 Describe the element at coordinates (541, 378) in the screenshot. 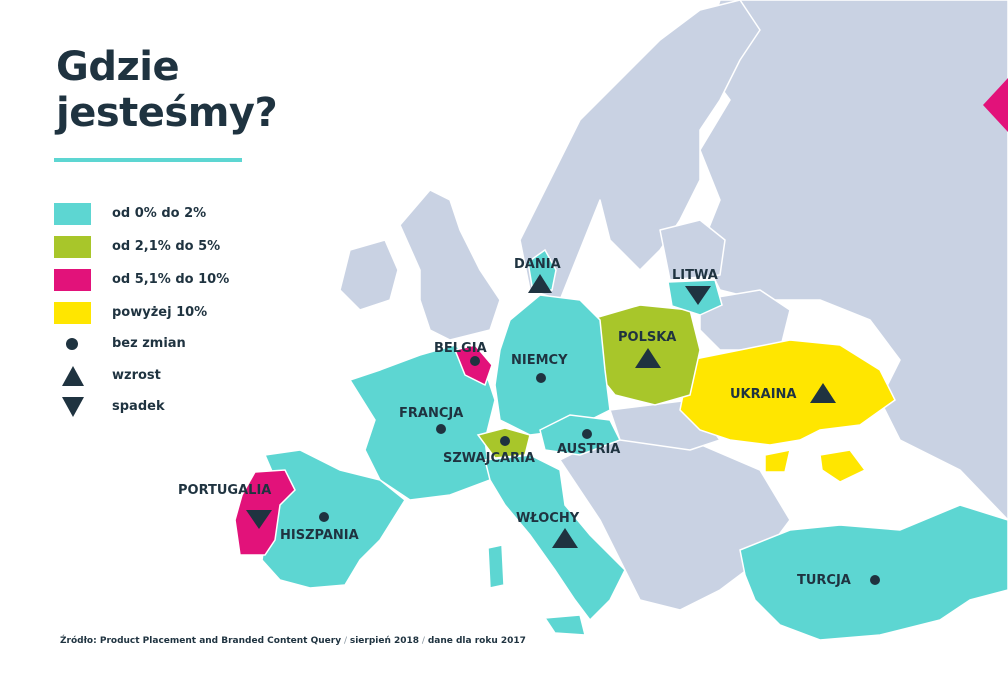

I see `niemcy-no-change-icon` at that location.